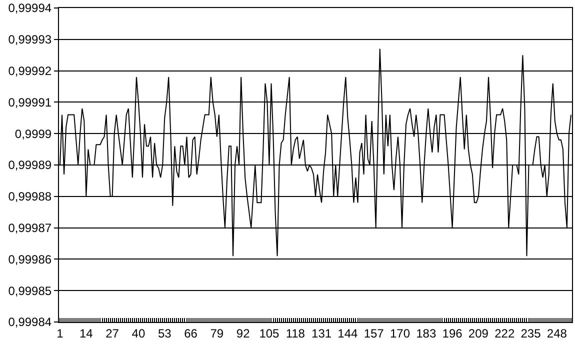 This screenshot has width=575, height=355. What do you see at coordinates (191, 333) in the screenshot?
I see `x-tick-label: 66` at bounding box center [191, 333].